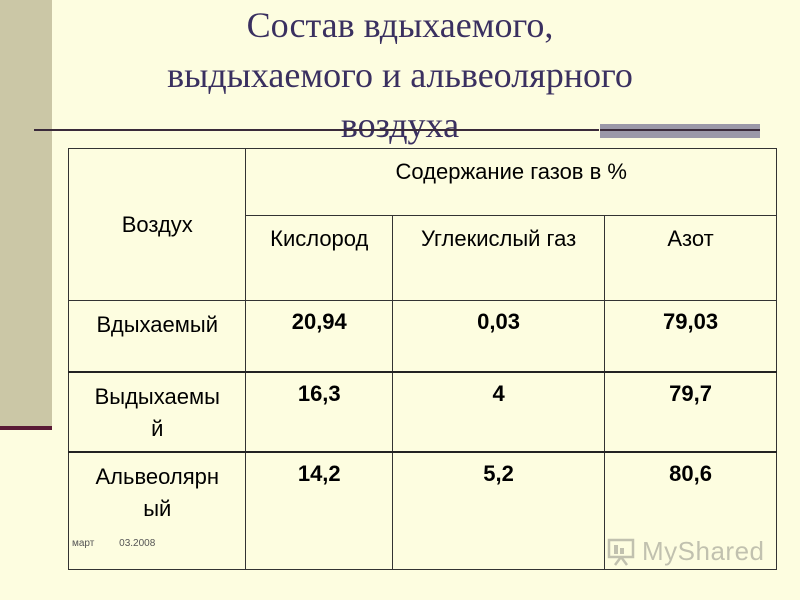 The image size is (800, 600). I want to click on row-label-alveolar: Альвеолярн ый, so click(157, 510).